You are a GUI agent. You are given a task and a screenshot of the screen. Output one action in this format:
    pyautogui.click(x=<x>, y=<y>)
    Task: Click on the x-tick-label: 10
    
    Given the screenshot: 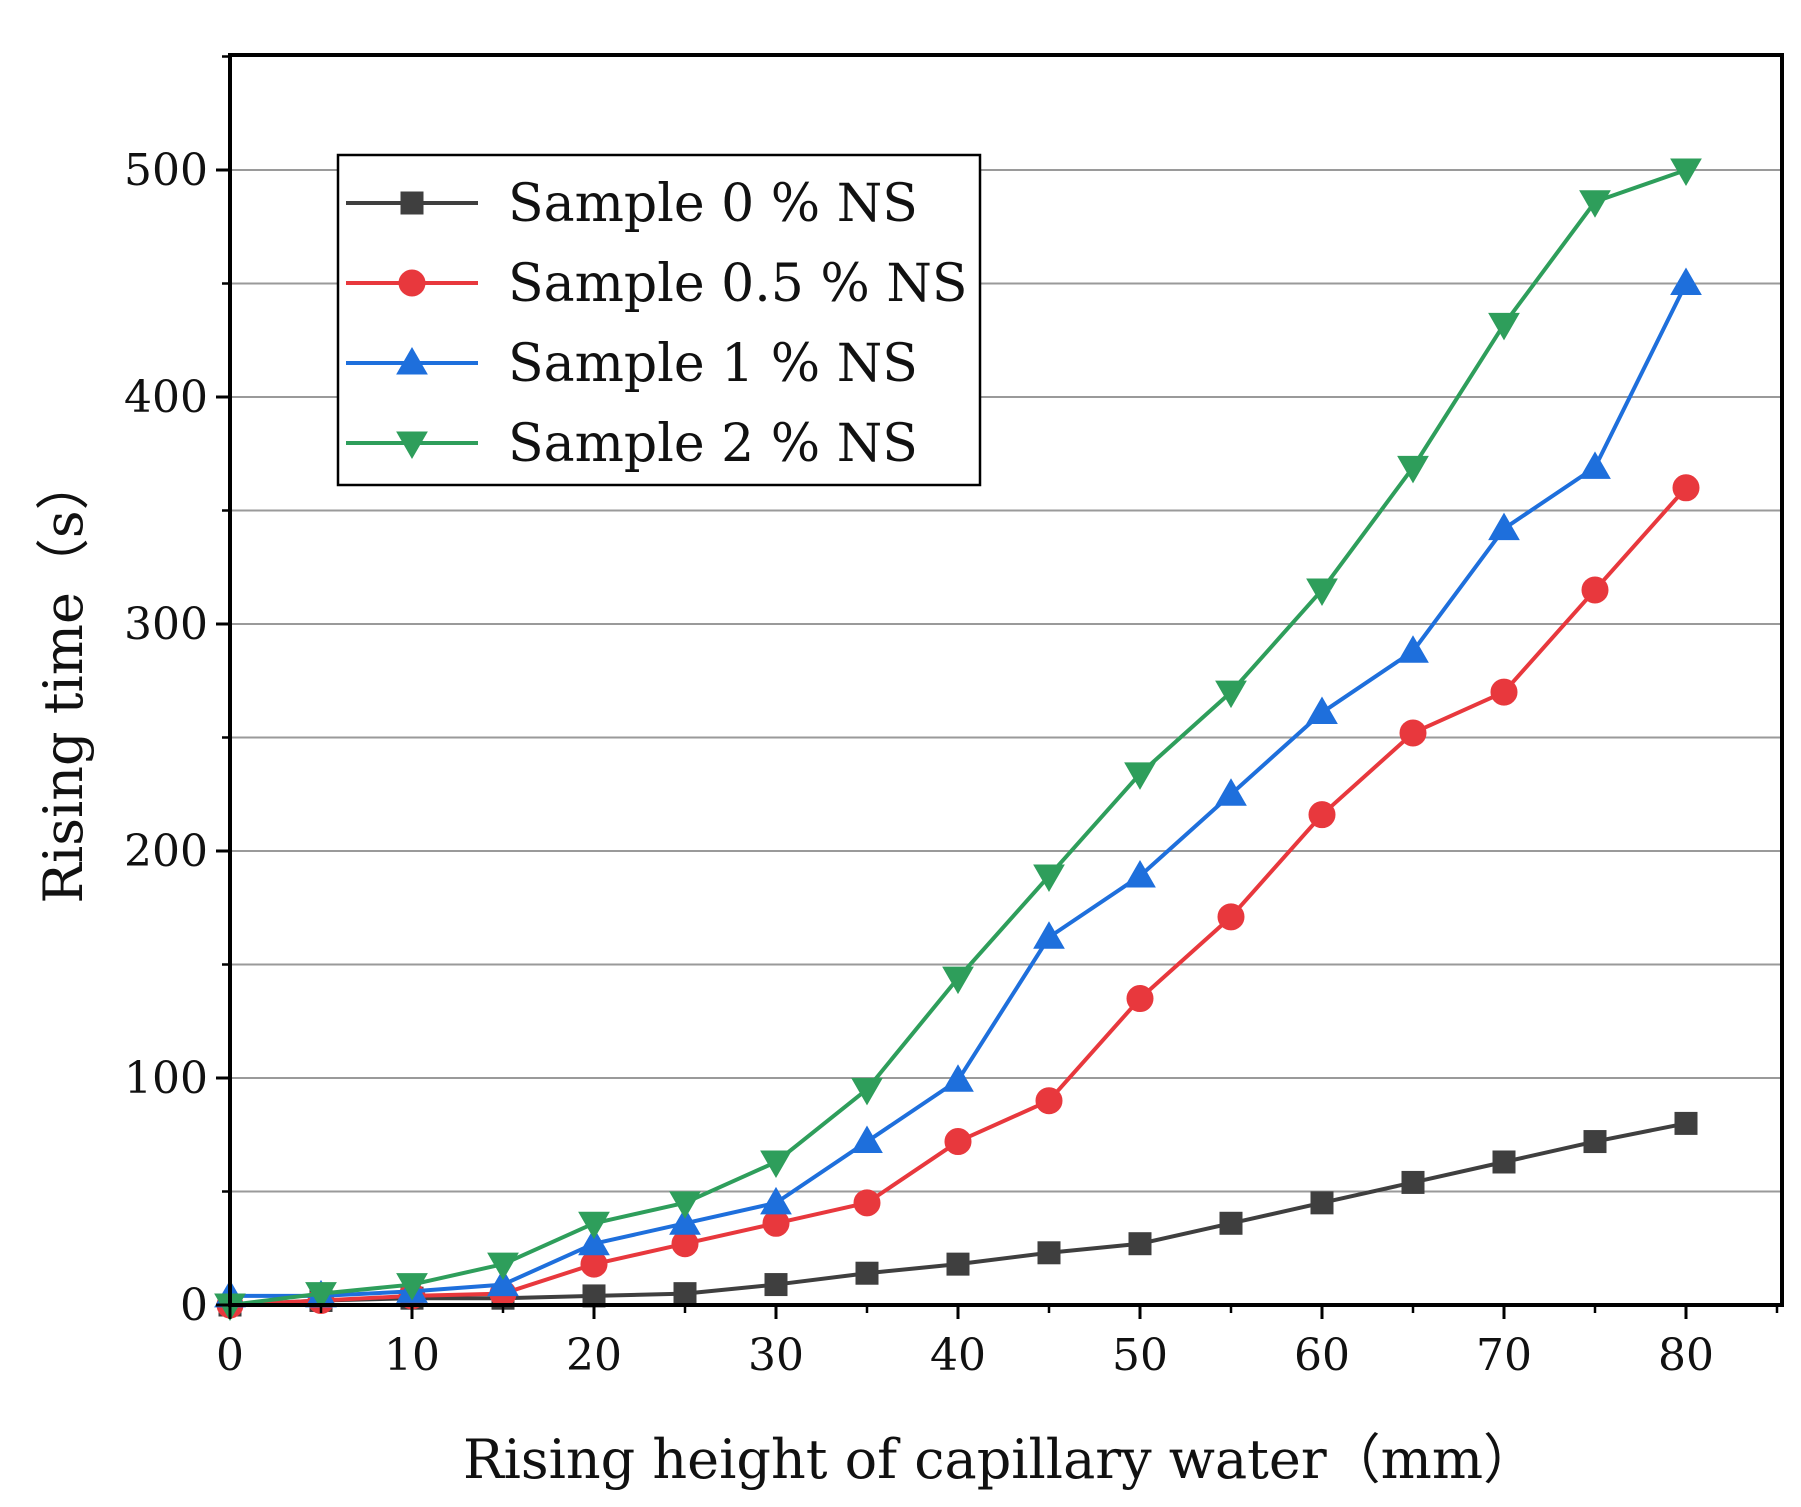 What is the action you would take?
    pyautogui.click(x=412, y=1355)
    